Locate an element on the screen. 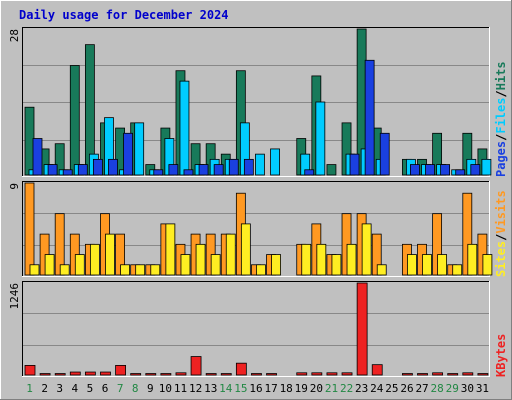 The height and width of the screenshot is (400, 512). x-tick-label: 16 is located at coordinates (255, 388).